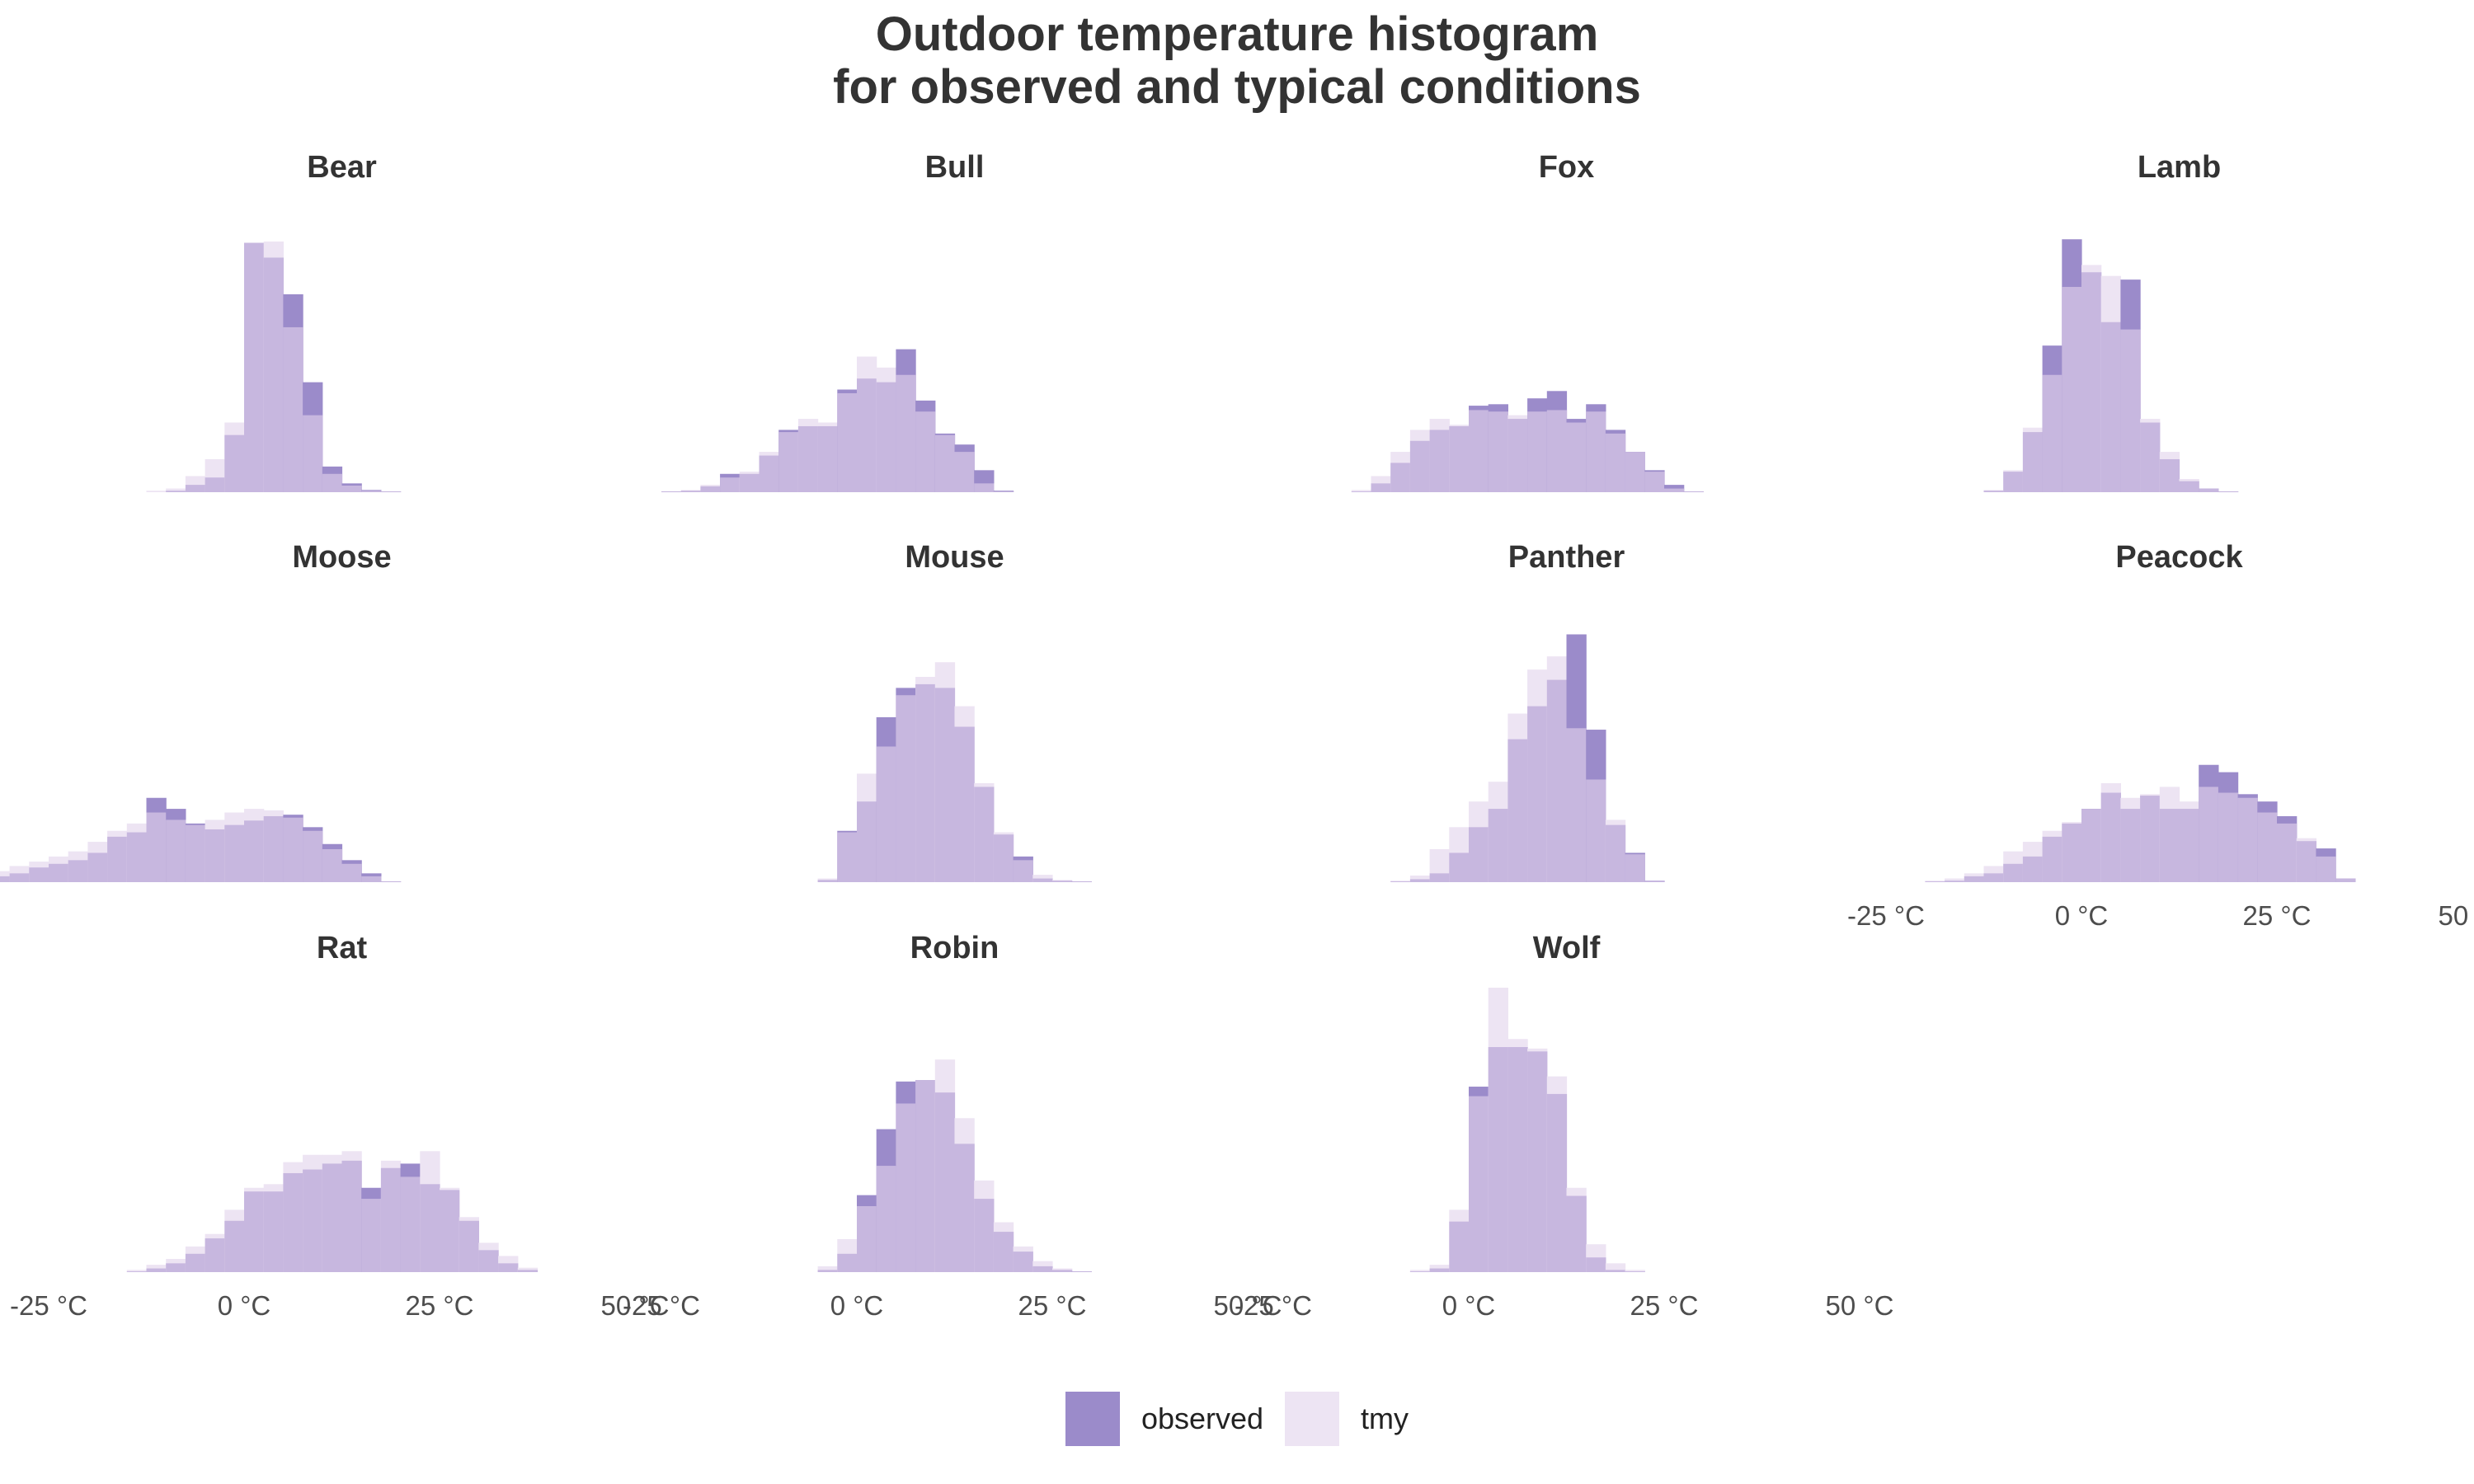 This screenshot has width=2474, height=1484. Describe the element at coordinates (2179, 167) in the screenshot. I see `facet-title-lamb: Lamb` at that location.